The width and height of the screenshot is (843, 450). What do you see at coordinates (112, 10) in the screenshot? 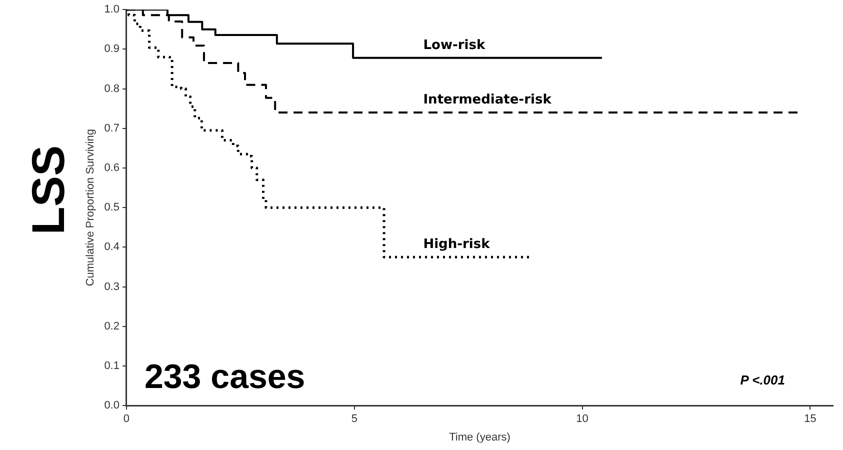
I see `y-tick-label: 1.0` at bounding box center [112, 10].